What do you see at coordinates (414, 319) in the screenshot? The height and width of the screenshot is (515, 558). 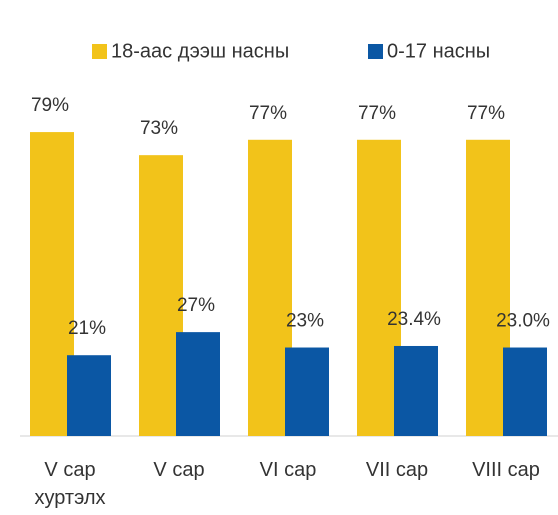 I see `value-label: 23.4%` at bounding box center [414, 319].